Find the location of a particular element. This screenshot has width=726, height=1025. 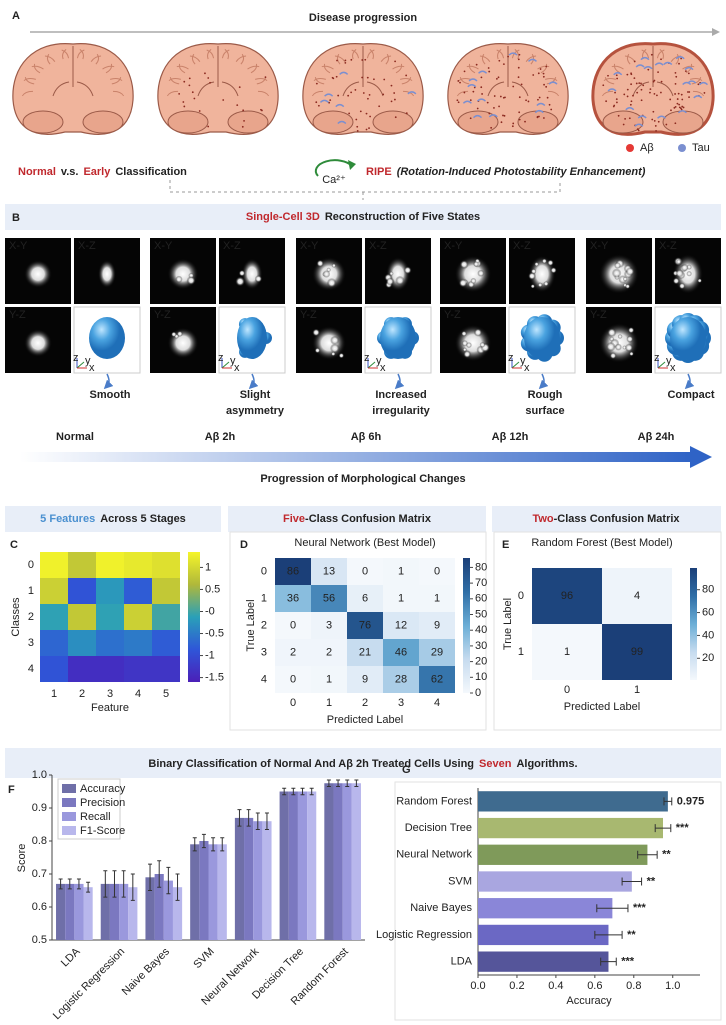

view-label: X-Y is located at coordinates (309, 246).